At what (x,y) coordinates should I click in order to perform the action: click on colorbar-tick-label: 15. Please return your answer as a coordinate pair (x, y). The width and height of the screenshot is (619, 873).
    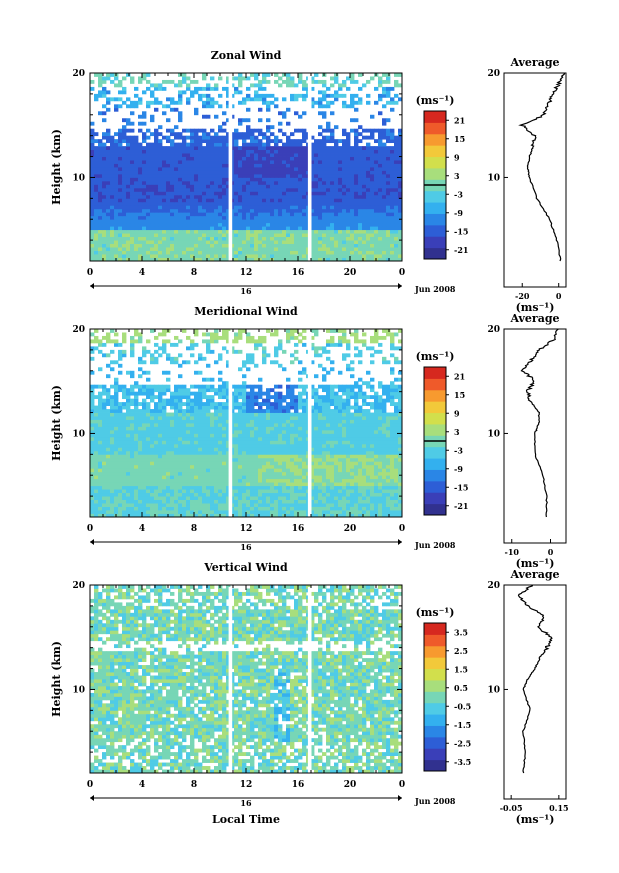
    Looking at the image, I should click on (459, 139).